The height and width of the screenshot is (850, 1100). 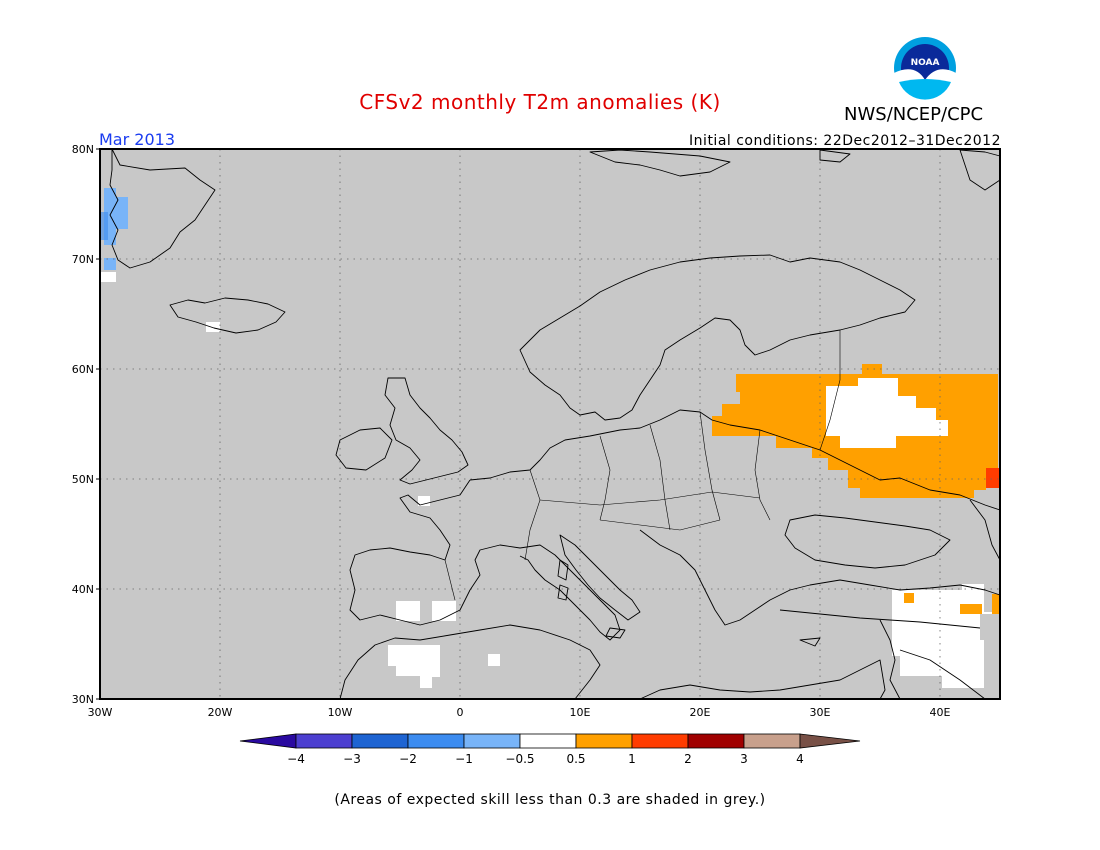 What do you see at coordinates (993, 478) in the screenshot?
I see `strong-warm-anomaly-area` at bounding box center [993, 478].